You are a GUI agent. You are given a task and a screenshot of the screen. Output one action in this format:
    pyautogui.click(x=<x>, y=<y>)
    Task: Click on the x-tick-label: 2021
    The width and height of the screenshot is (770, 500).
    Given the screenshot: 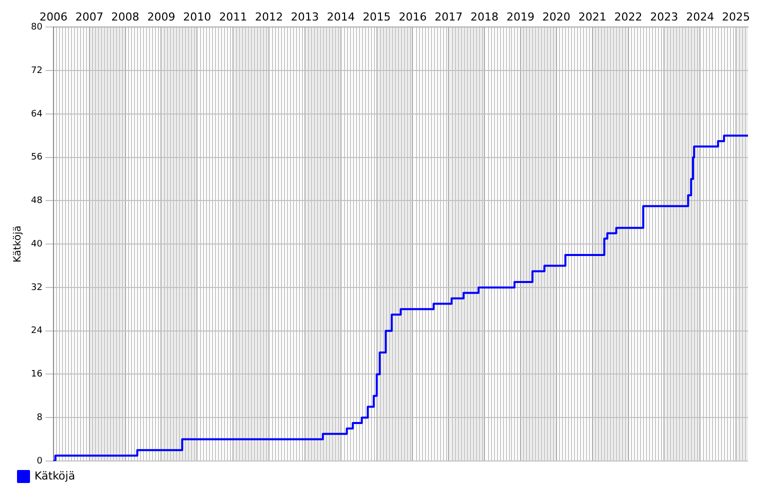 What is the action you would take?
    pyautogui.click(x=592, y=17)
    